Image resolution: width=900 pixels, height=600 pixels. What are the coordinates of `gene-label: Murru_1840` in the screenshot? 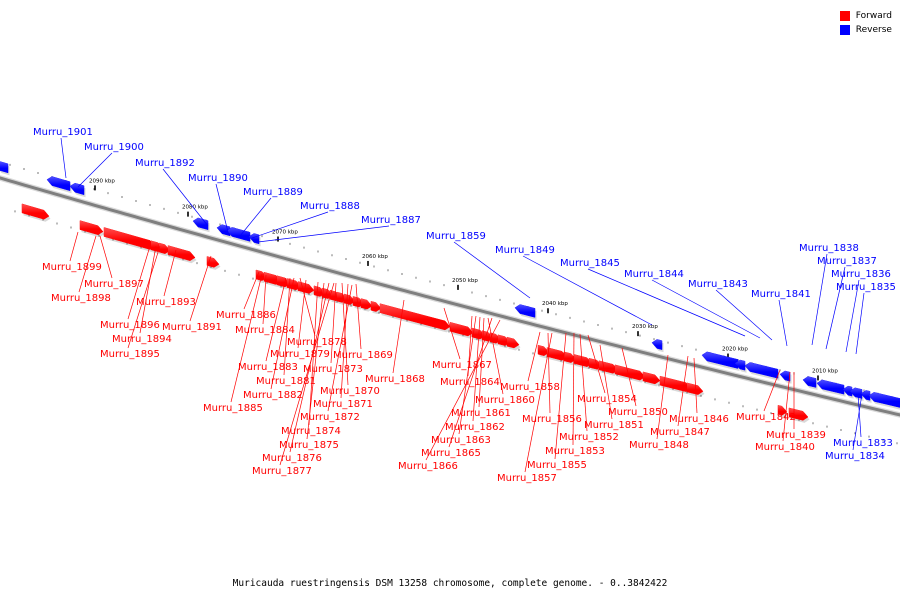 It's located at (785, 447).